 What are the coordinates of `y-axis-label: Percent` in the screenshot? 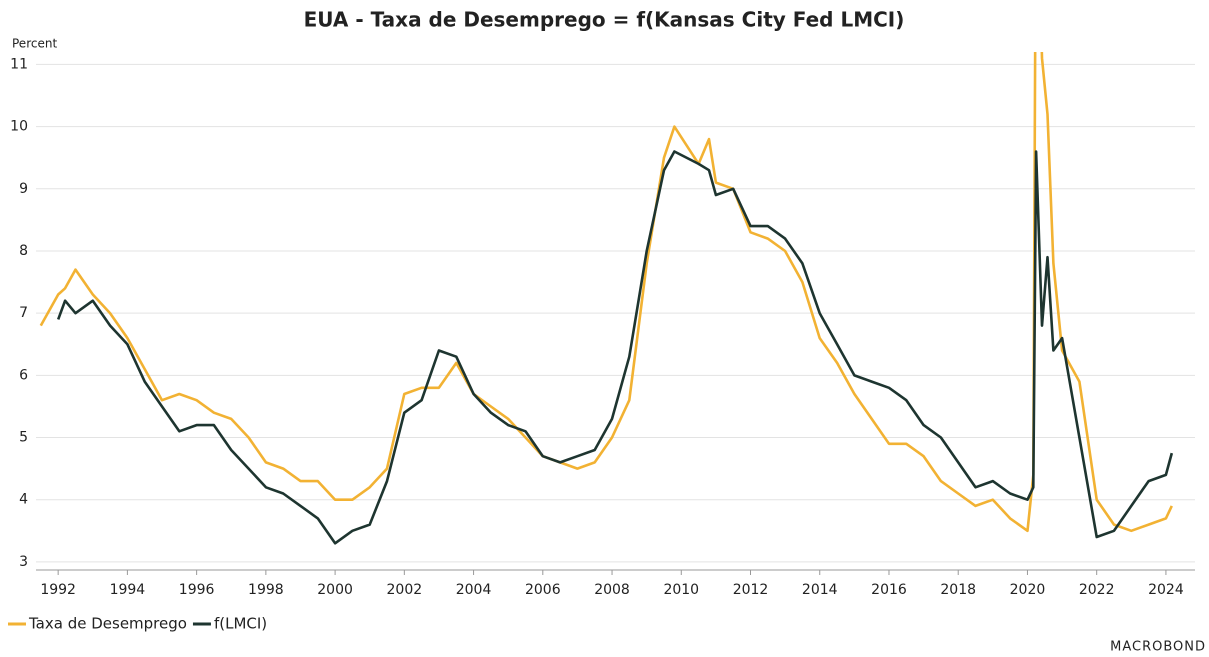 It's located at (34, 44).